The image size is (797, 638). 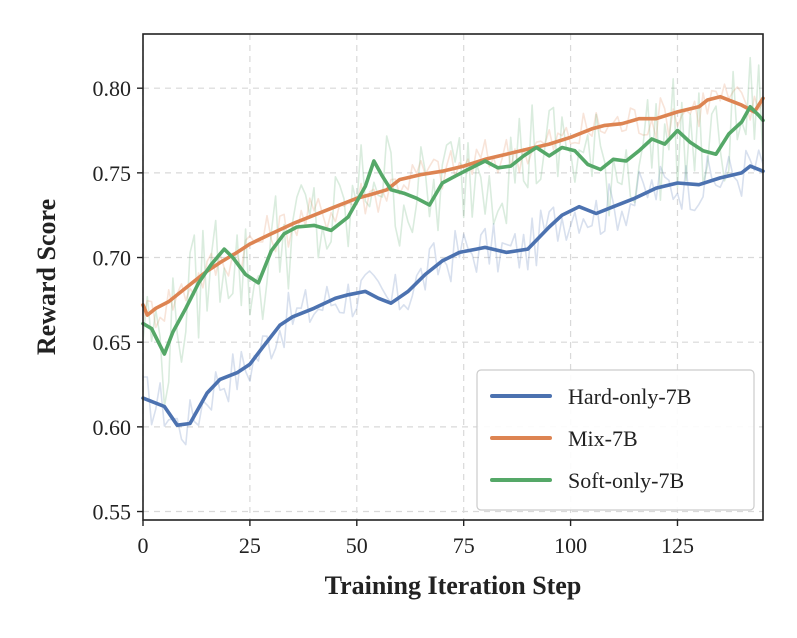 I want to click on y-tick-label: 0.60, so click(x=112, y=427).